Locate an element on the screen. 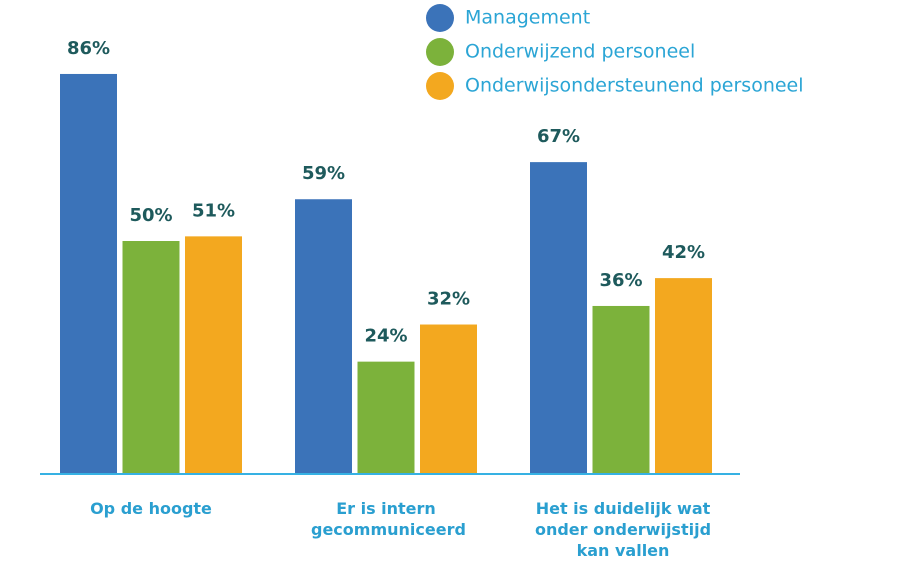 Image resolution: width=899 pixels, height=575 pixels. value-label: 51% is located at coordinates (213, 210).